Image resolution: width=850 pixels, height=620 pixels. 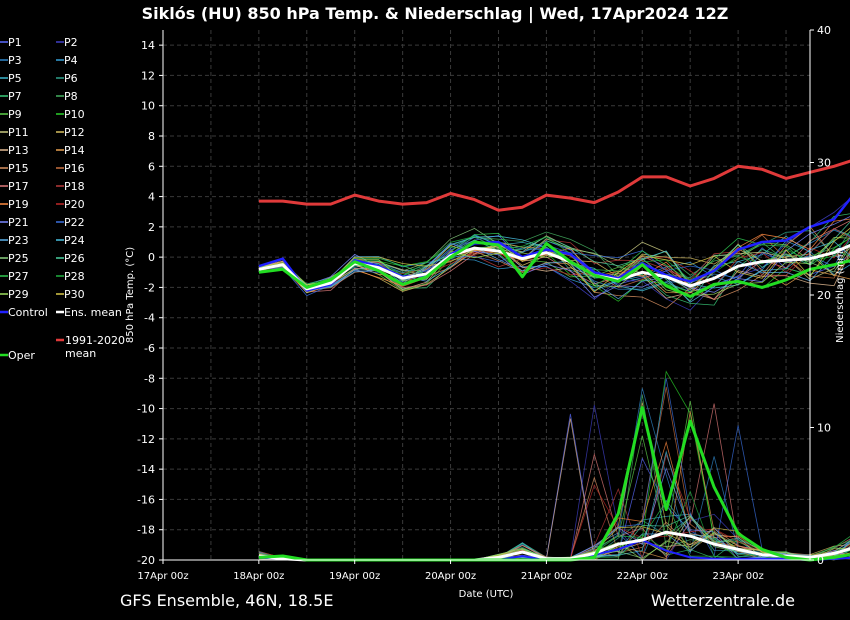 I want to click on legend-label: P16, so click(x=74, y=168).